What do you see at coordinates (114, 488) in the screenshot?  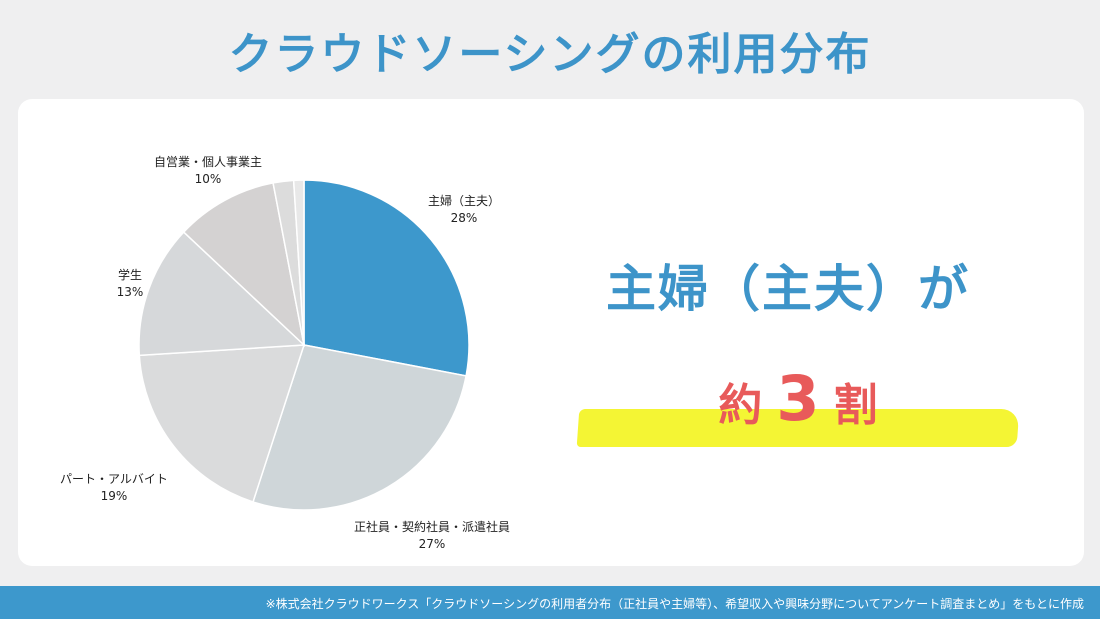 I see `slice-label: パート・アルバイト 19%` at bounding box center [114, 488].